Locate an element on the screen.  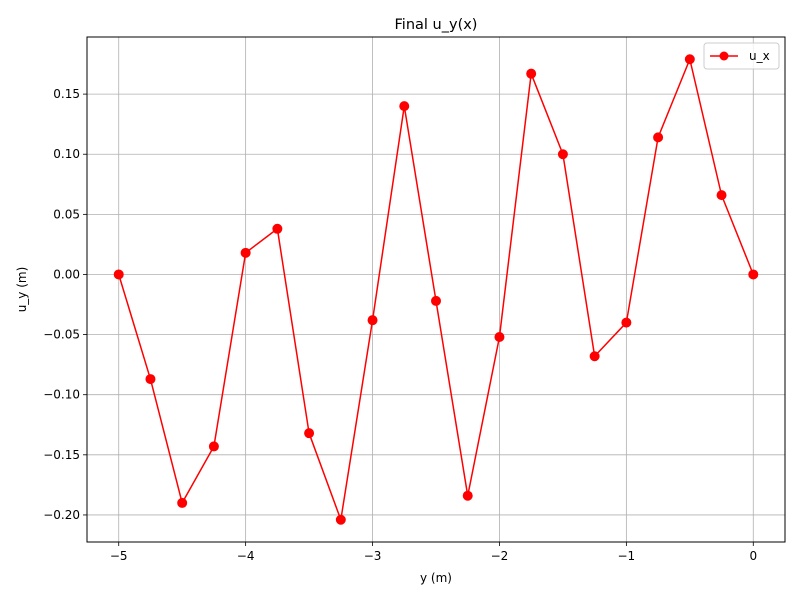
chart-title: Final u_y(x) is located at coordinates (436, 25).